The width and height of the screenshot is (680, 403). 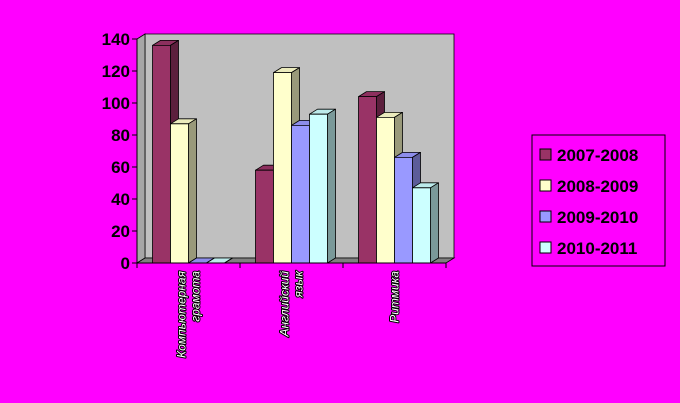 I want to click on y-tick-label: 140, so click(x=116, y=39).